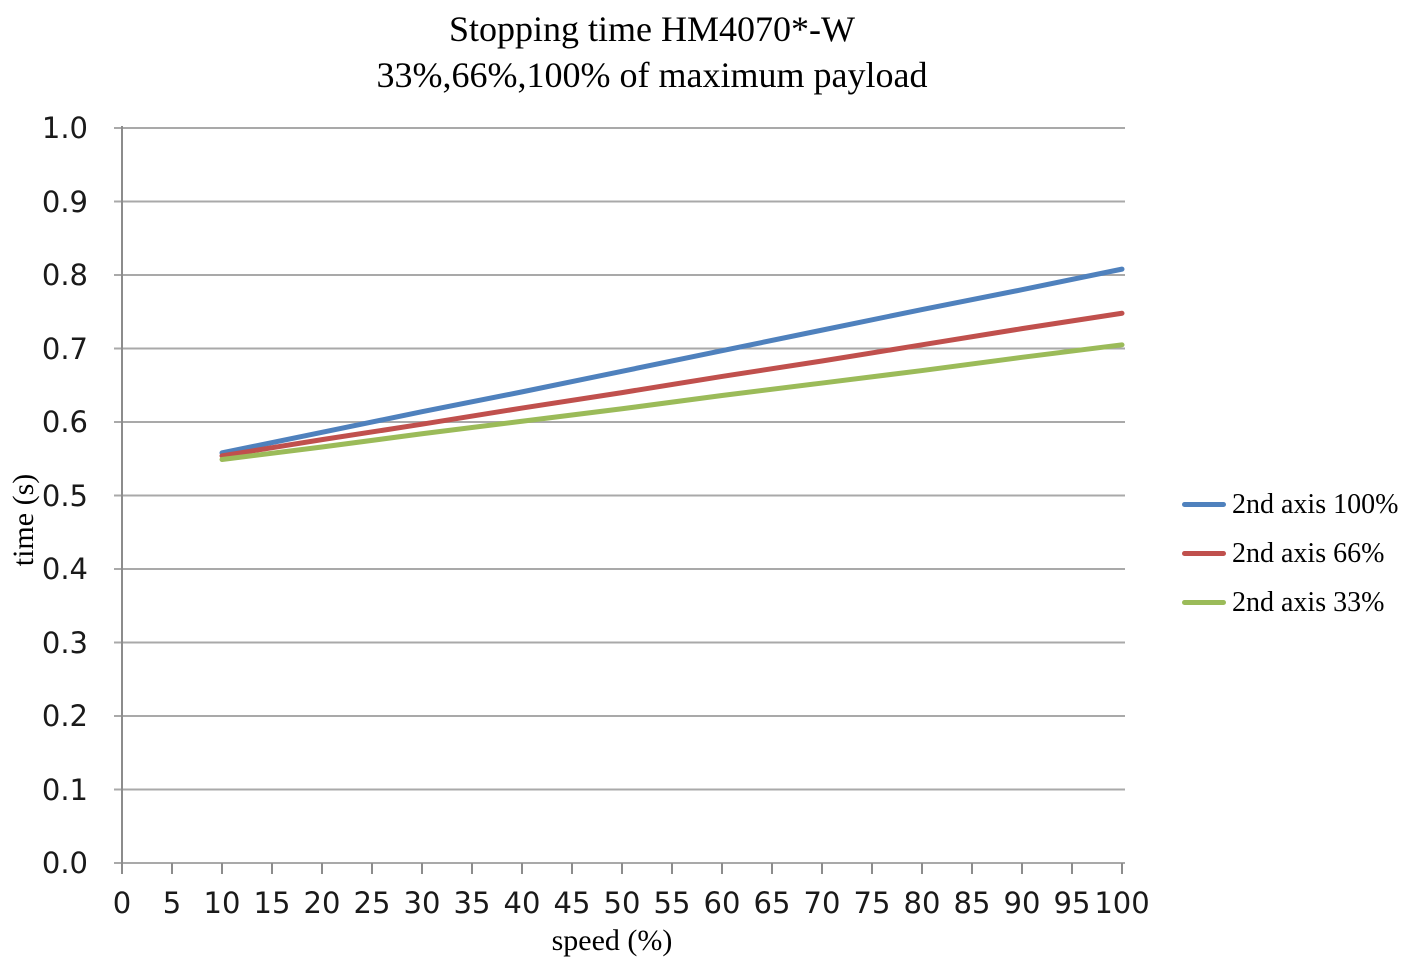  What do you see at coordinates (922, 903) in the screenshot?
I see `x-tick-label: 80` at bounding box center [922, 903].